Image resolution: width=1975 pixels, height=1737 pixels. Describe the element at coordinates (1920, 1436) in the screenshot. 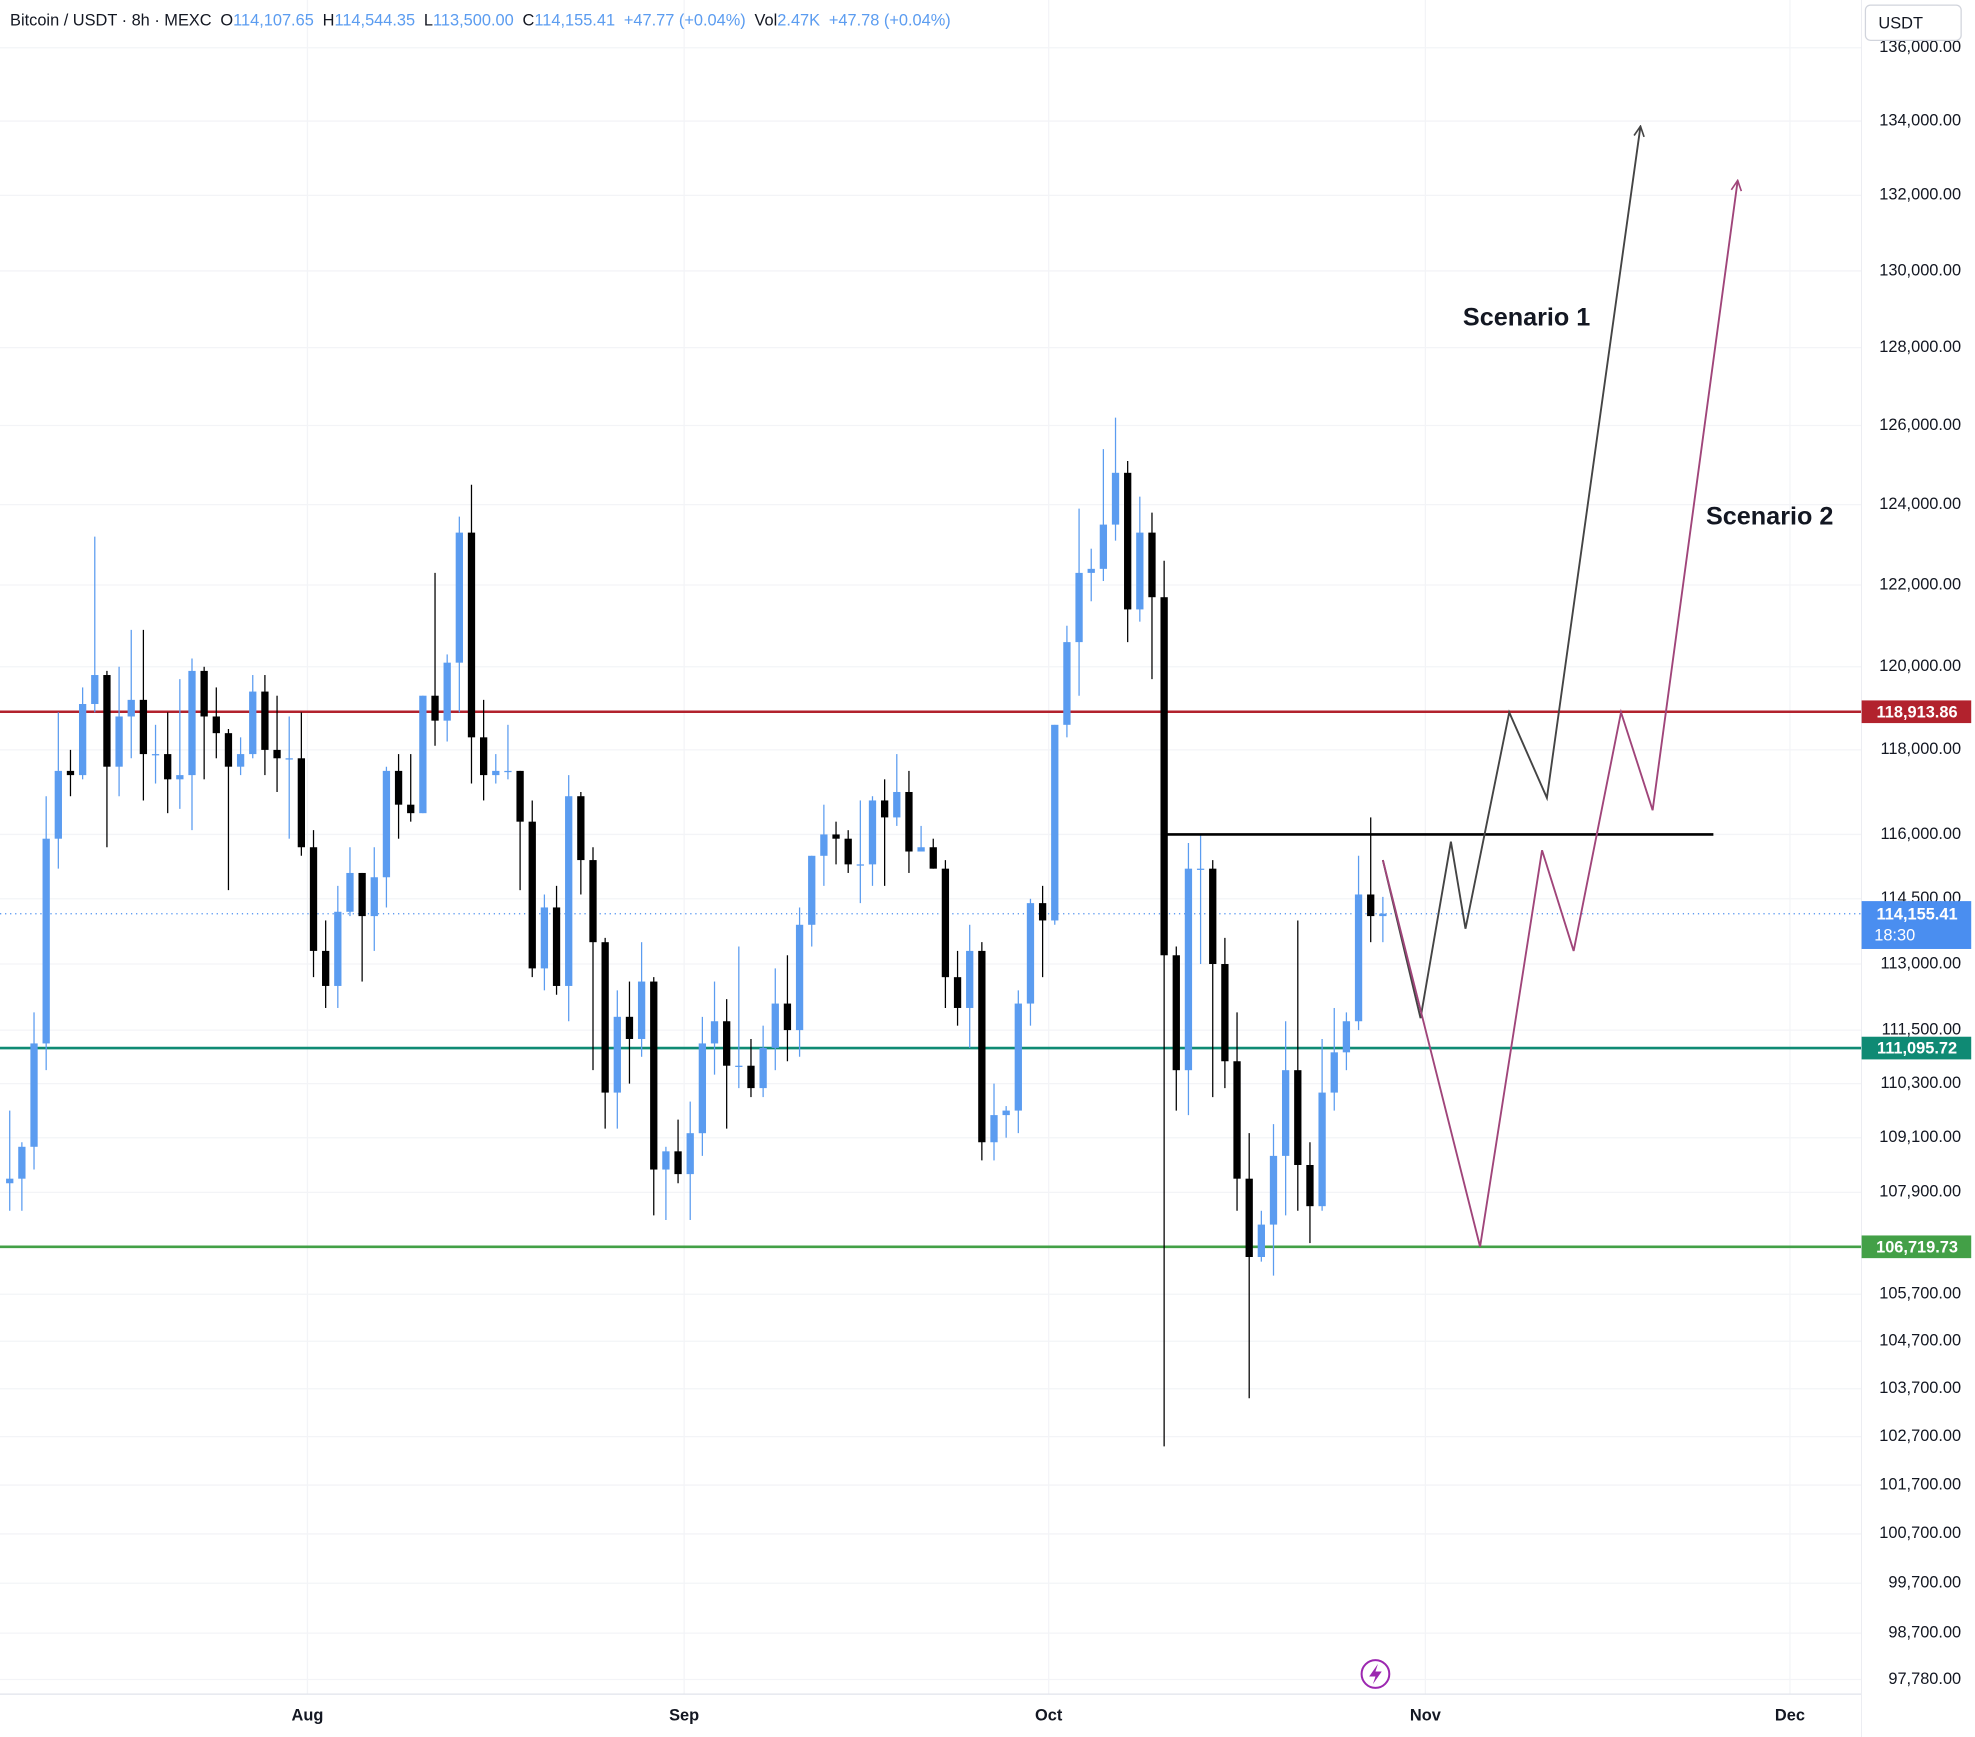

I see `y-tick-label: 102,700.00` at that location.